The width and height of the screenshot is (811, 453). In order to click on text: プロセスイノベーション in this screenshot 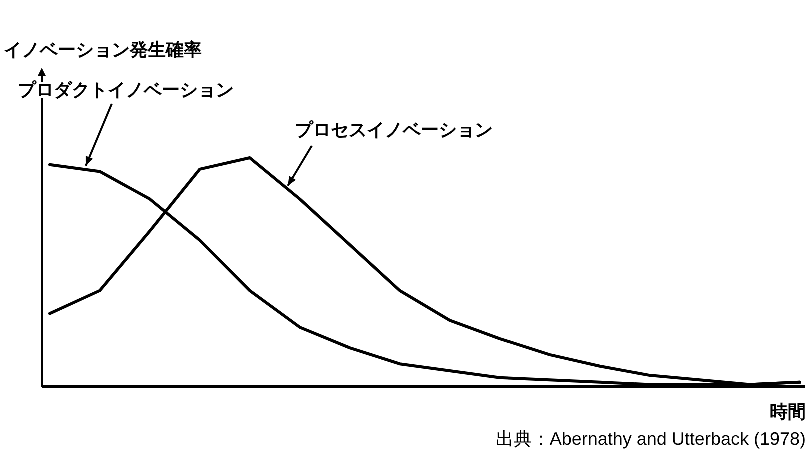, I will do `click(394, 130)`.